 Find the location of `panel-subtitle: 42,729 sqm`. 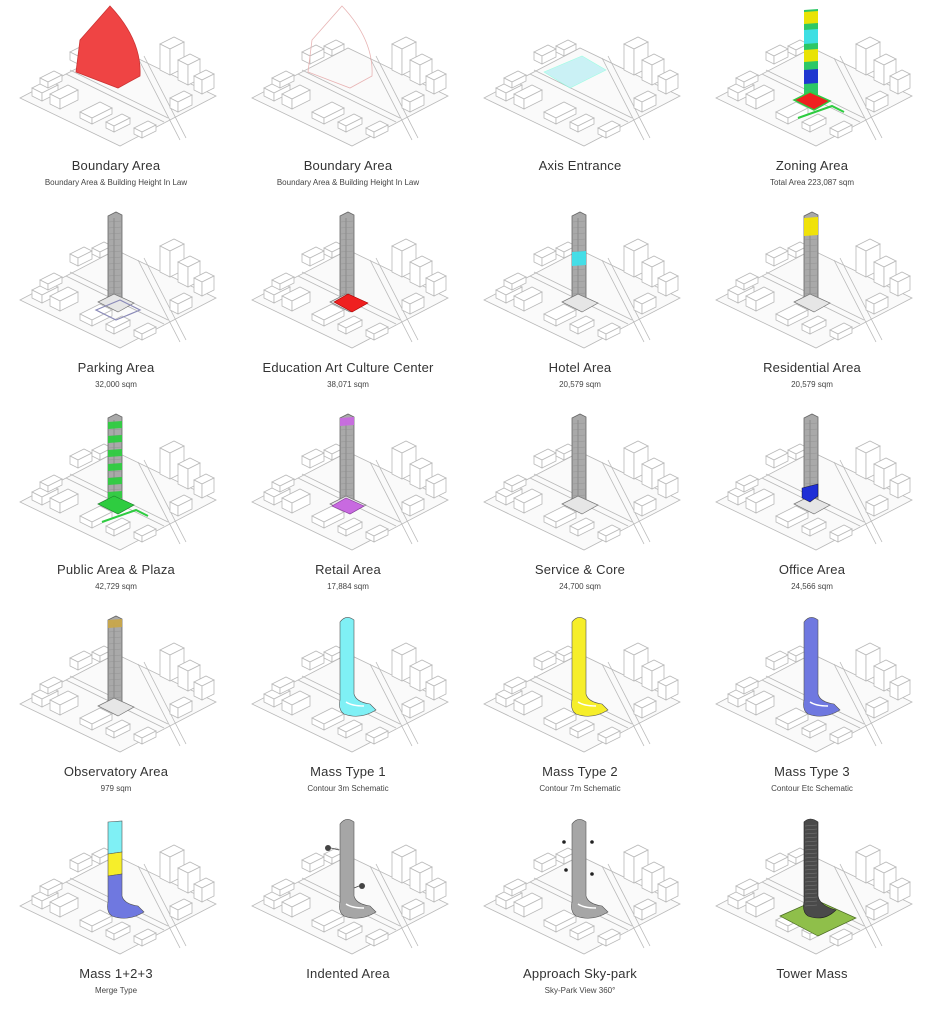

panel-subtitle: 42,729 sqm is located at coordinates (116, 586).